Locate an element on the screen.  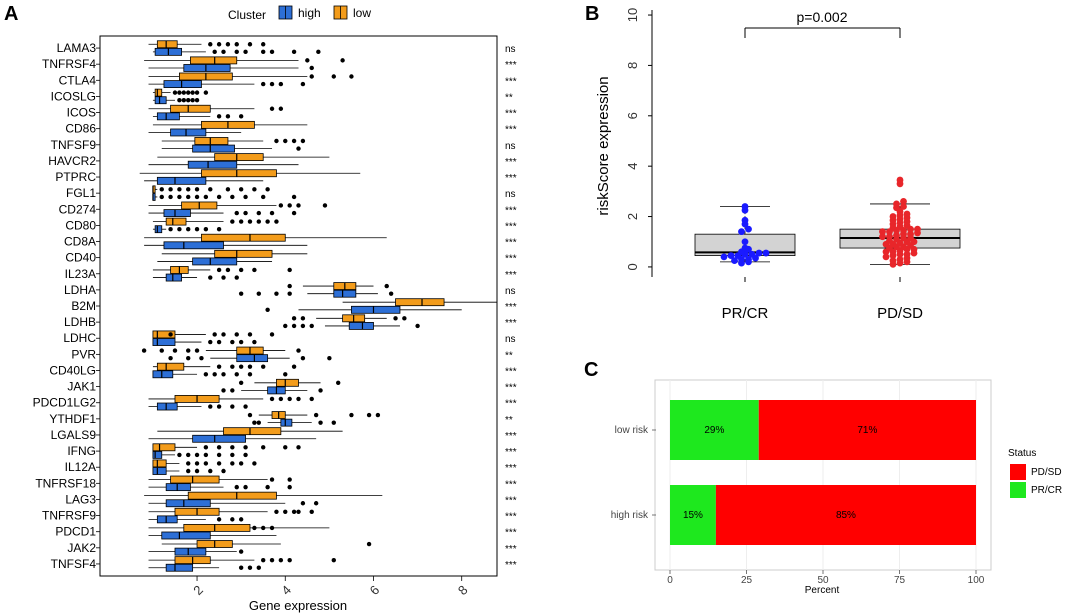
box-cd8a-low-box is located at coordinates (243, 237).